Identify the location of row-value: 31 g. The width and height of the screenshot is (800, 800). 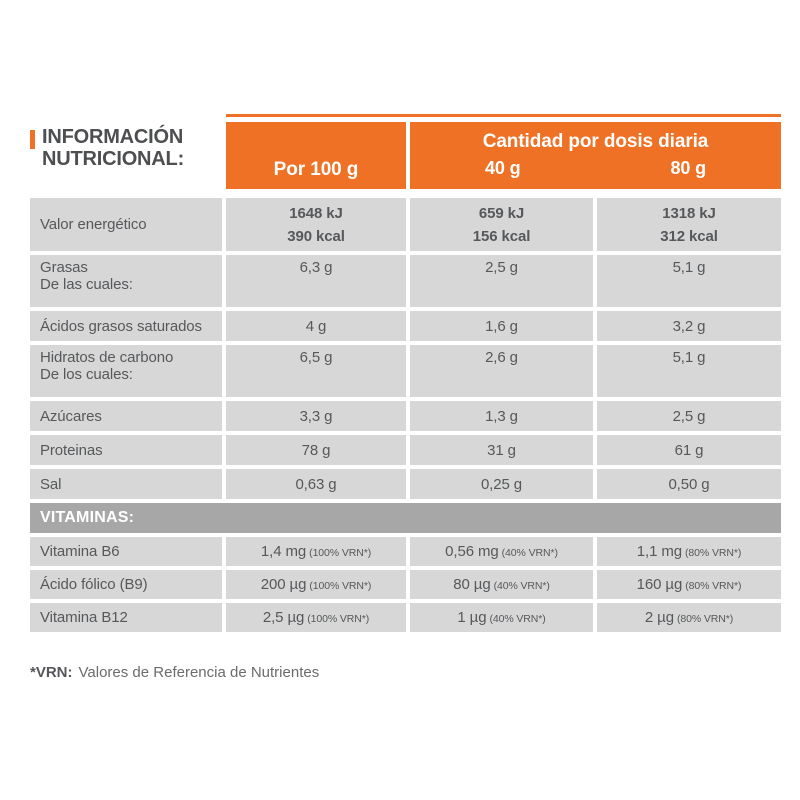
(501, 450).